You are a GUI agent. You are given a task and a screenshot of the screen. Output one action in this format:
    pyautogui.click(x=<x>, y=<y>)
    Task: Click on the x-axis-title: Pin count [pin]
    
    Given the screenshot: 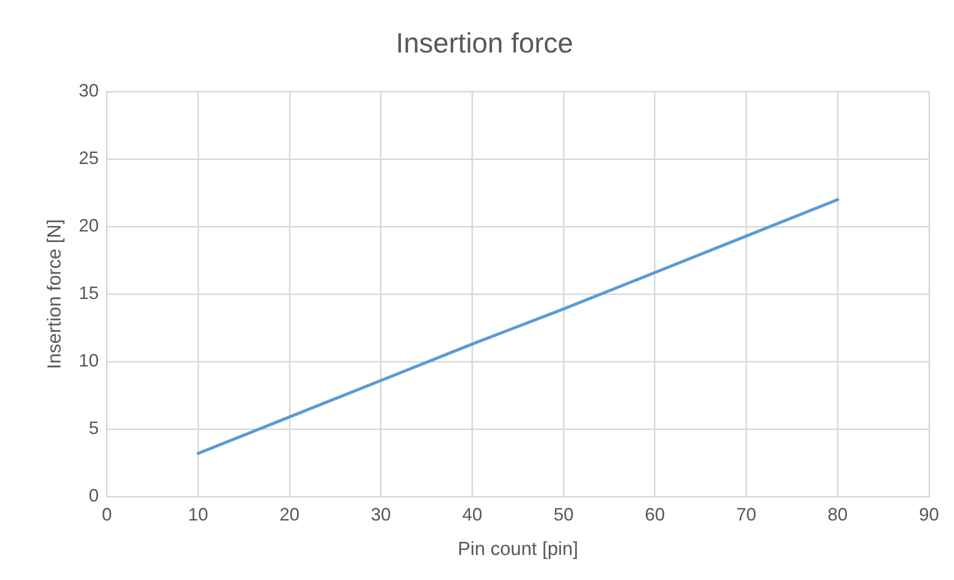 What is the action you would take?
    pyautogui.click(x=518, y=549)
    